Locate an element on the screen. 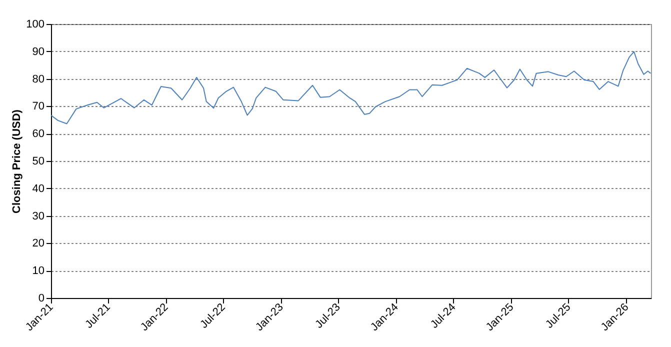 This screenshot has height=347, width=671. y-axis-title: Closing Price (USD) is located at coordinates (17, 161).